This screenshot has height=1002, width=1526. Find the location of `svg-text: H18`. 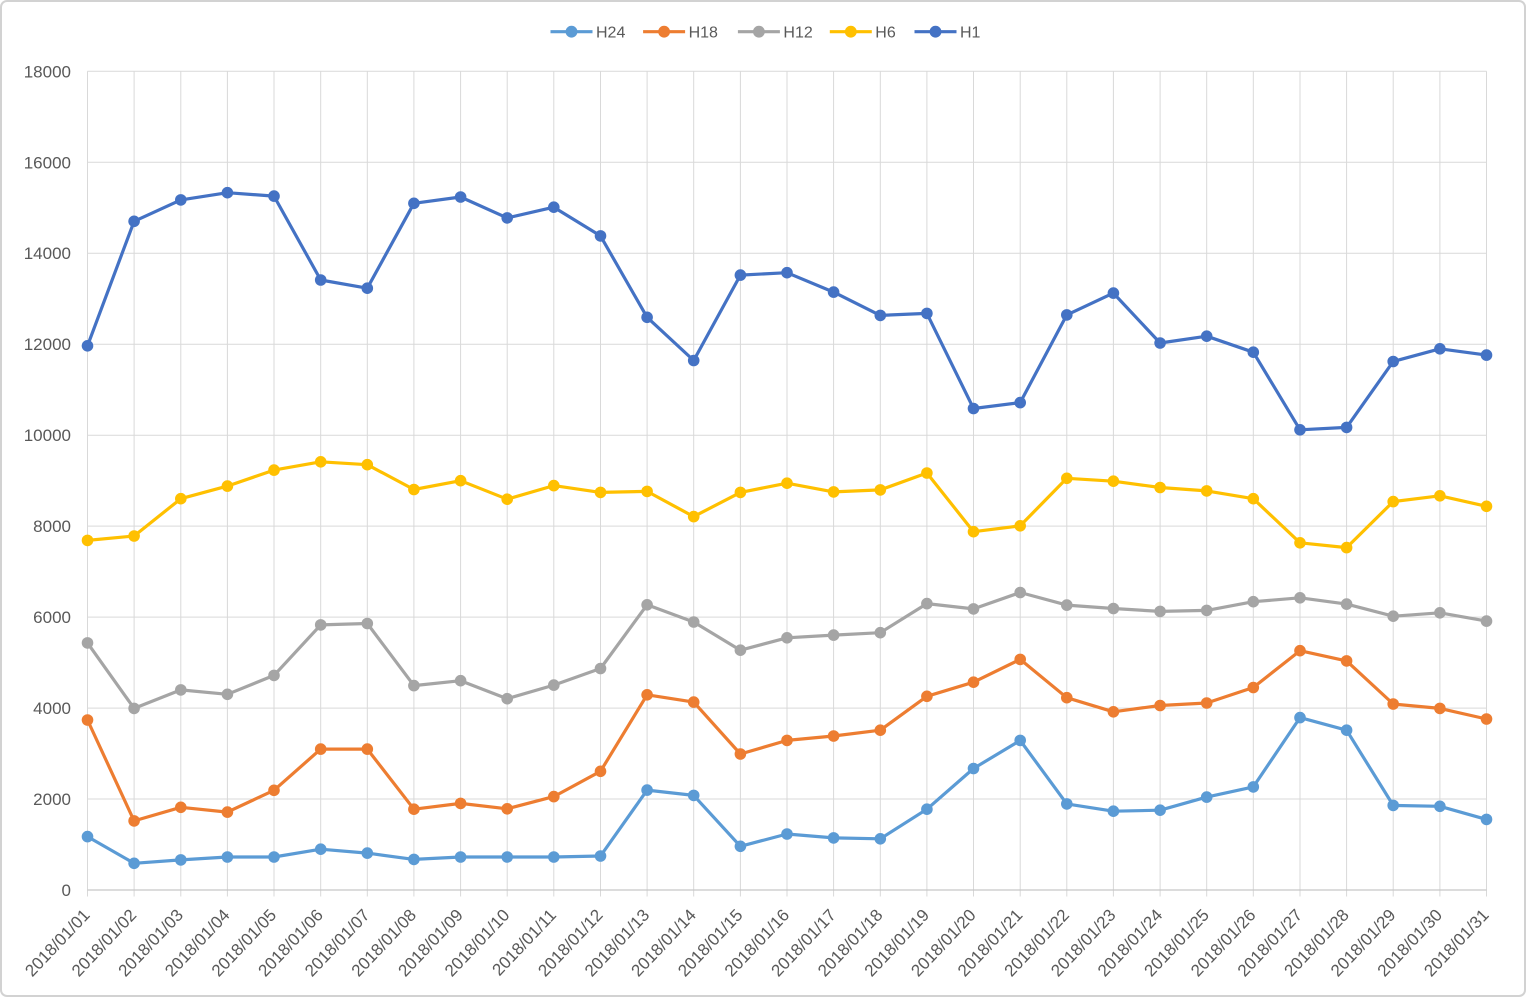

svg-text: H18 is located at coordinates (703, 33).